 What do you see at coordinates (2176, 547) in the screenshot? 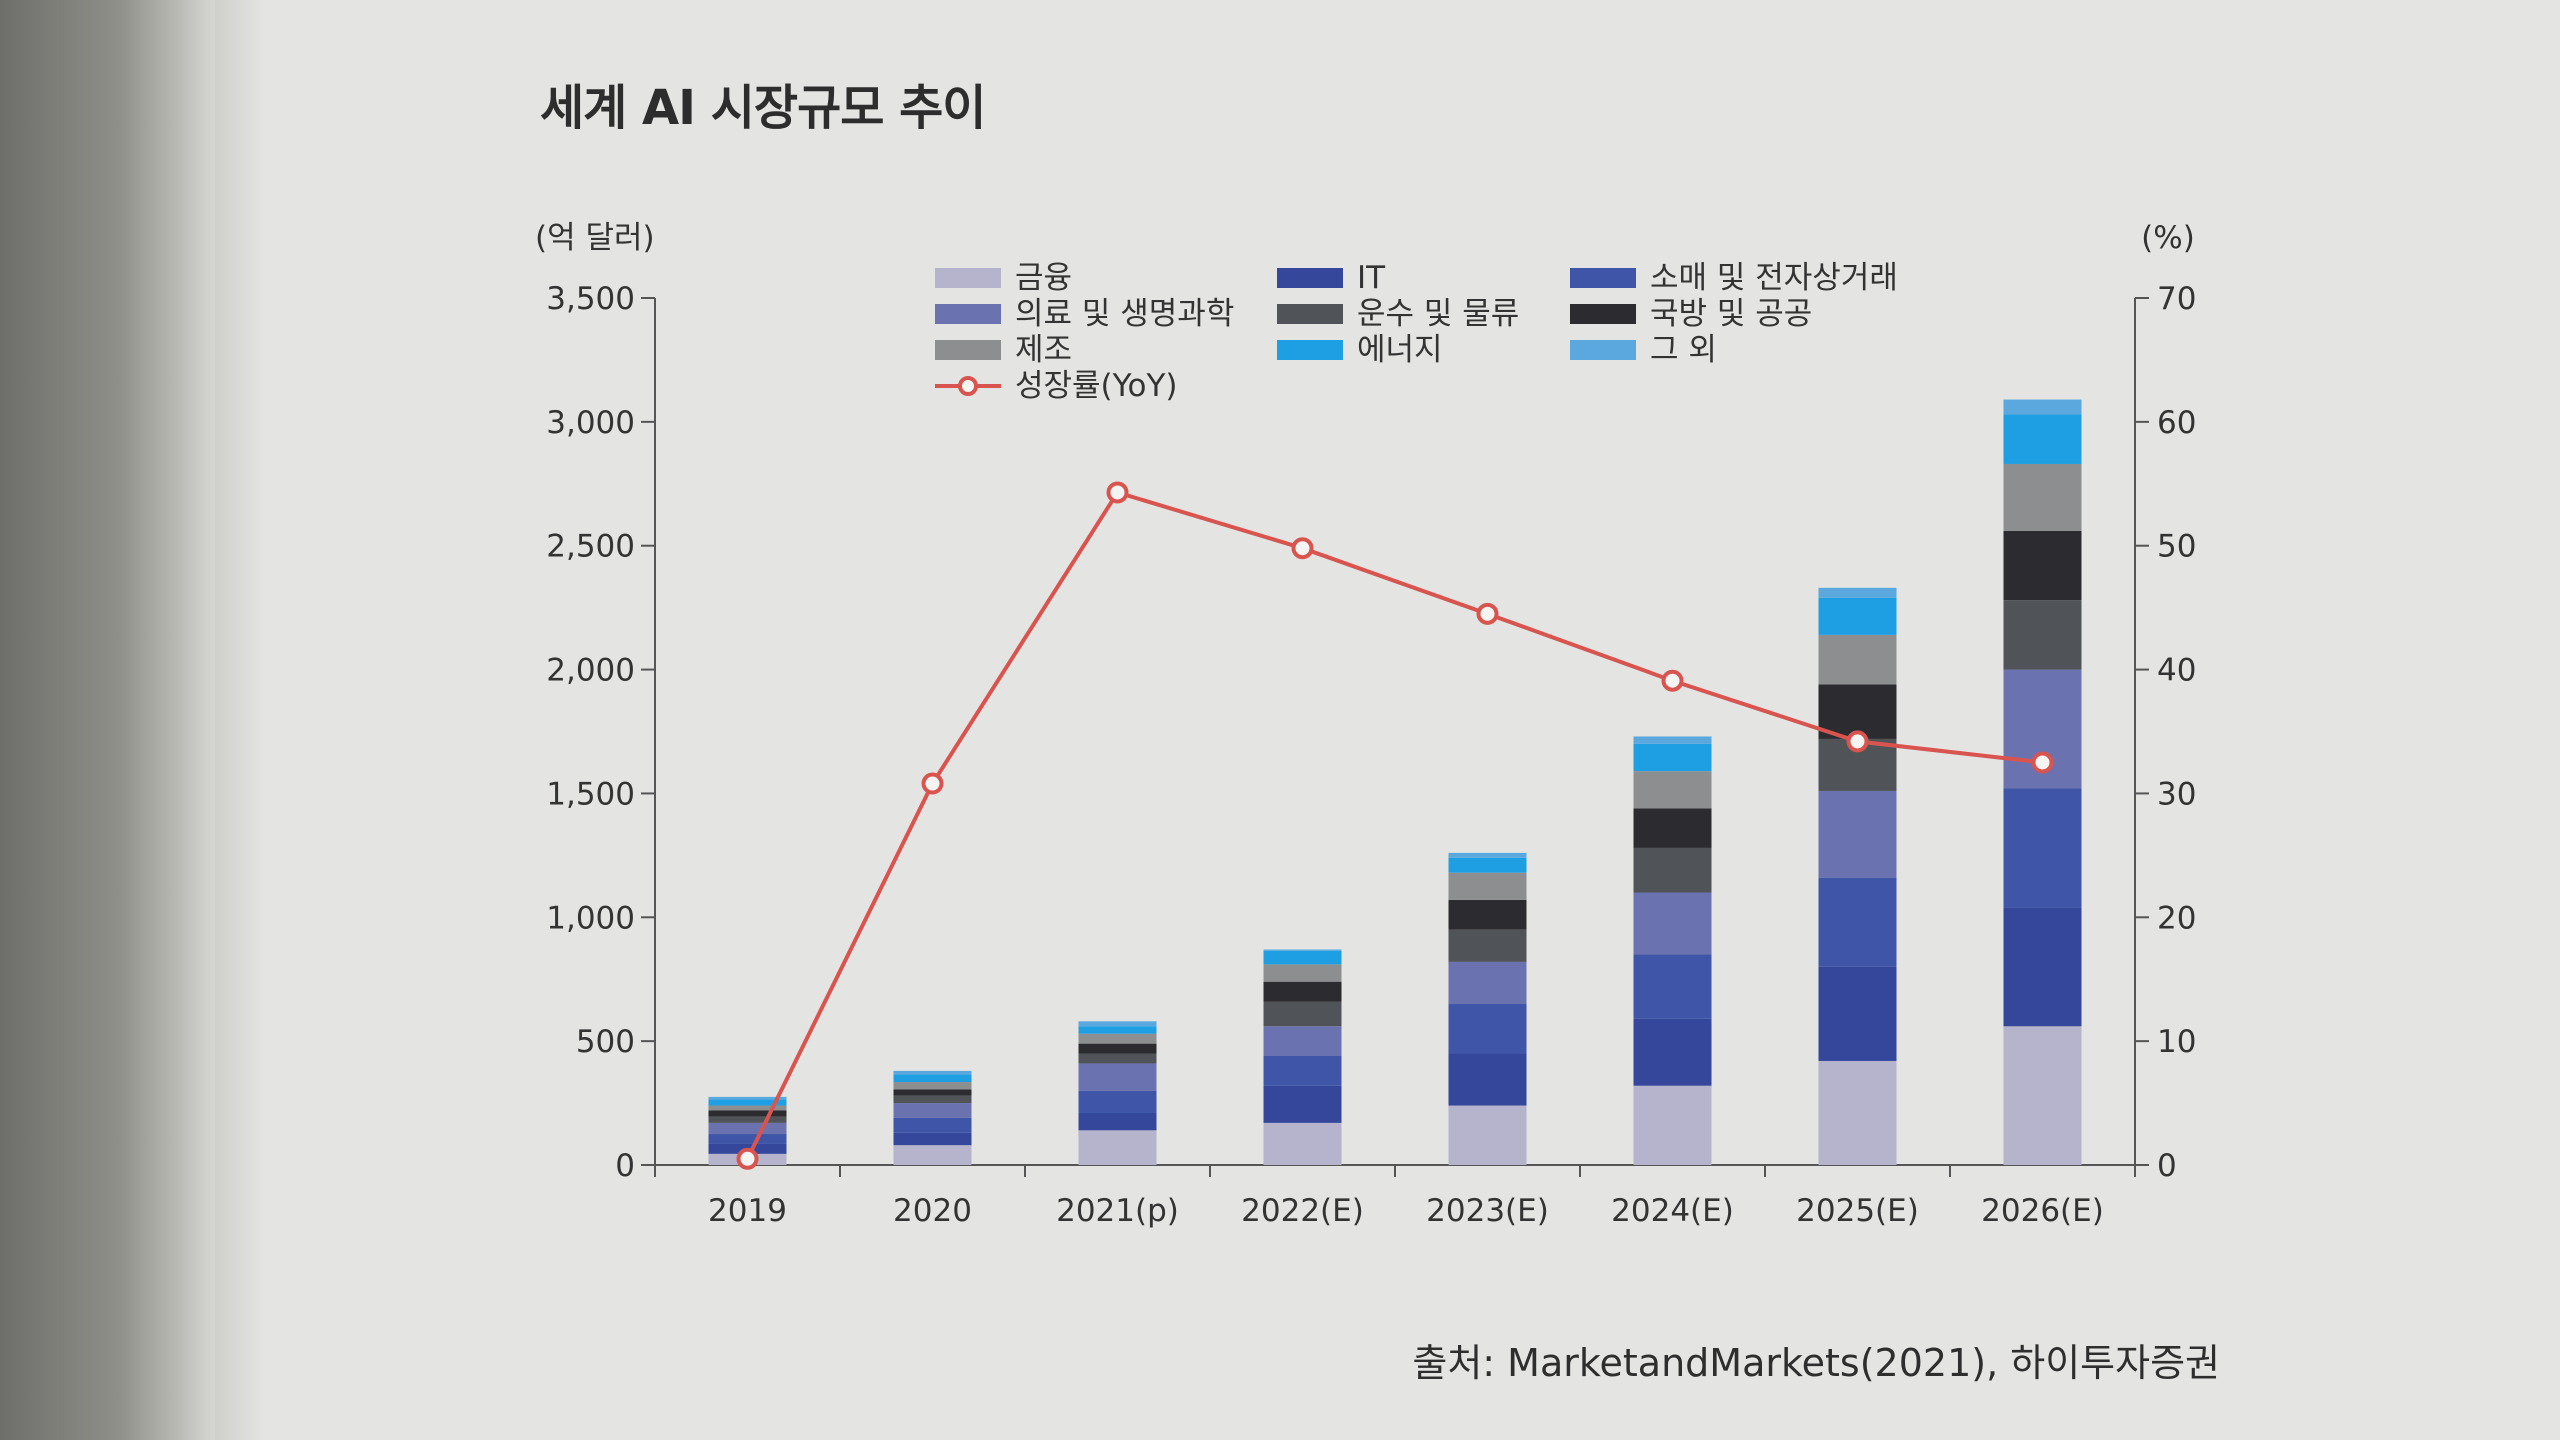
I see `right-tick-label: 50` at bounding box center [2176, 547].